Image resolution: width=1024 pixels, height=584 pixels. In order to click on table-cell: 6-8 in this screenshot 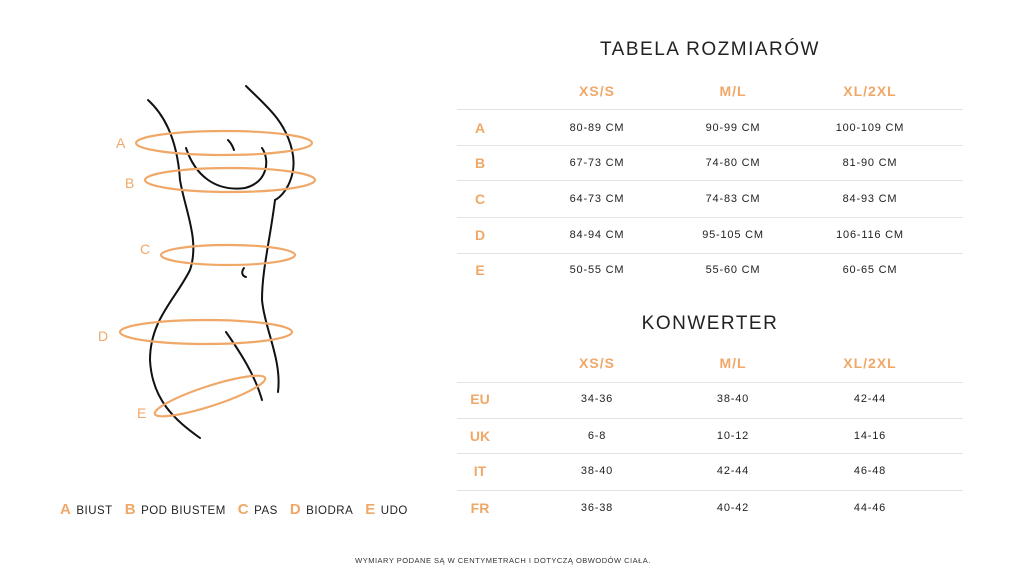, I will do `click(597, 436)`.